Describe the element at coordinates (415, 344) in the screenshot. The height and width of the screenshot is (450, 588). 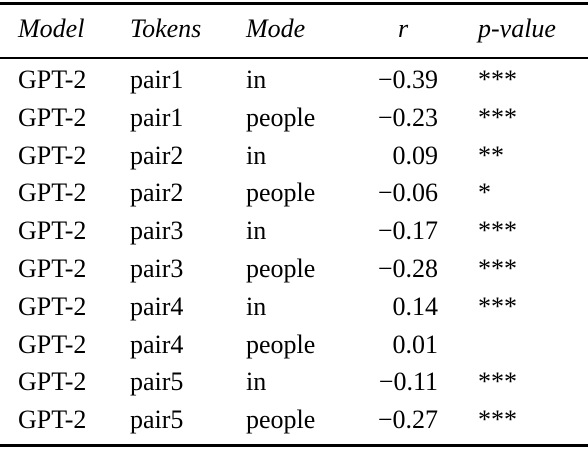
I see `table-cell: 0.01` at that location.